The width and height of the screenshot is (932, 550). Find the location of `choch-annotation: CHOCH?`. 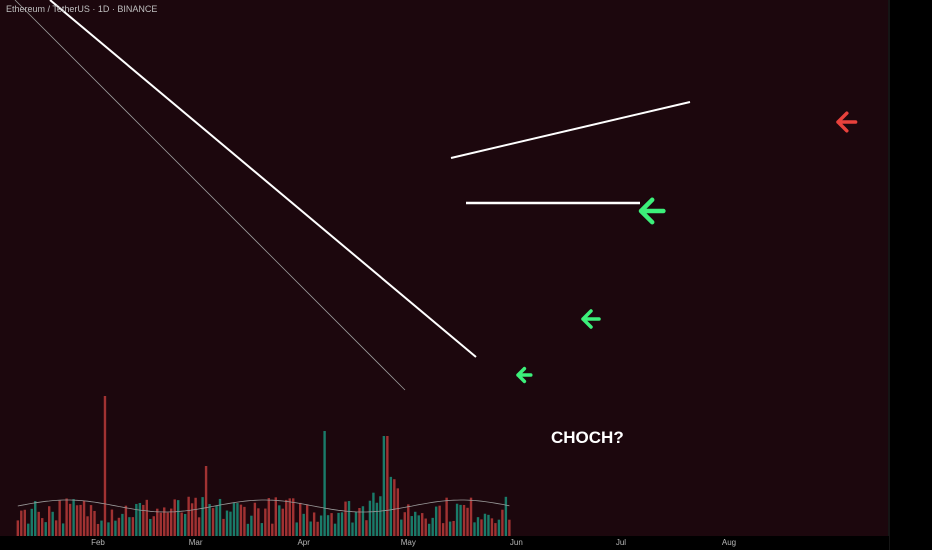

choch-annotation: CHOCH? is located at coordinates (587, 437).